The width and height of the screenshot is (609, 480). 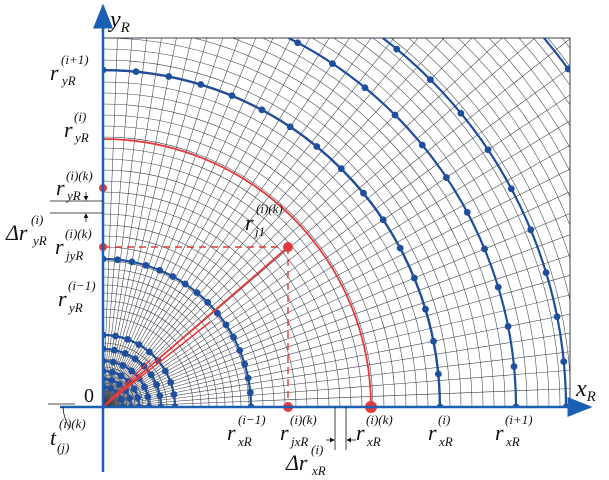 What do you see at coordinates (66, 417) in the screenshot?
I see `angle-t-arc` at bounding box center [66, 417].